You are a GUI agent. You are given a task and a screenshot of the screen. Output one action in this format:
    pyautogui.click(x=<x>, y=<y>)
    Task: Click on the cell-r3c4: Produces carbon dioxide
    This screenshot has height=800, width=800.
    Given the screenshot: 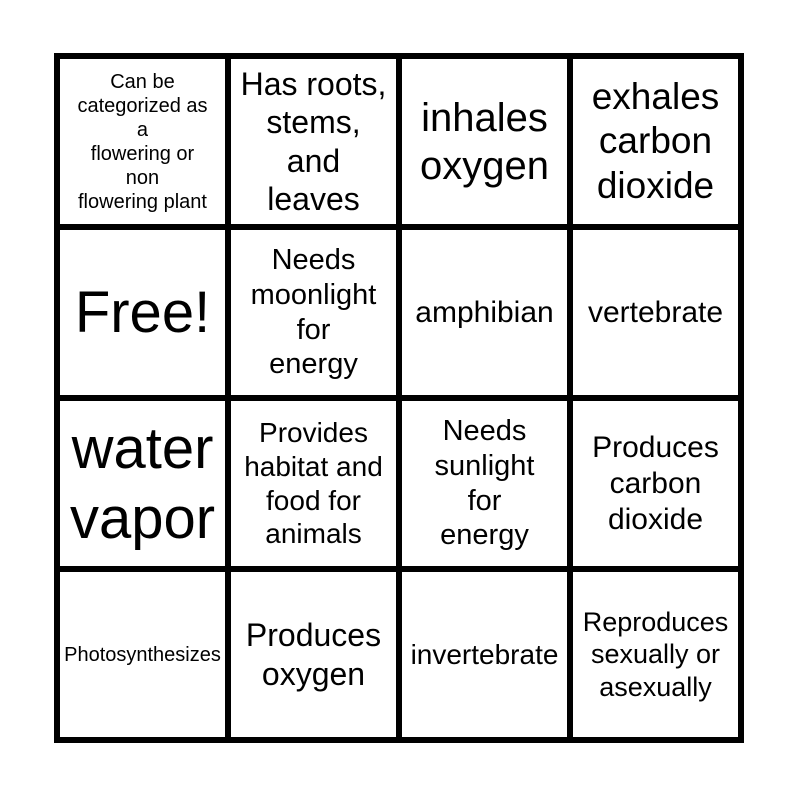 What is the action you would take?
    pyautogui.click(x=655, y=483)
    